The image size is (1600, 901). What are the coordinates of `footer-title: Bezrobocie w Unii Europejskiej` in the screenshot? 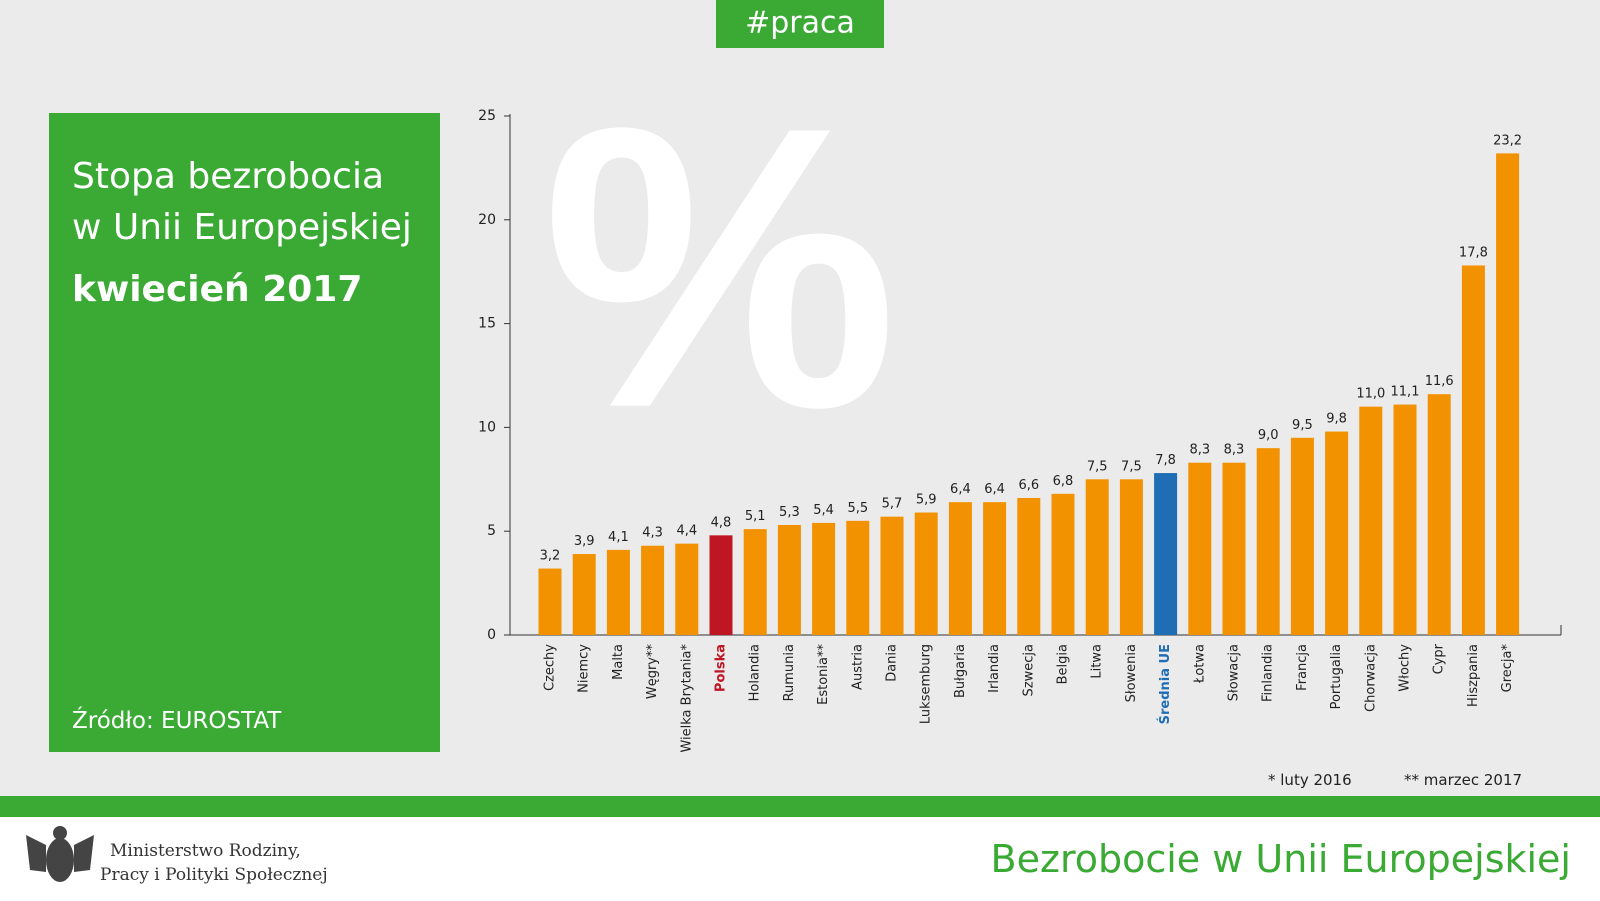 It's located at (1281, 859).